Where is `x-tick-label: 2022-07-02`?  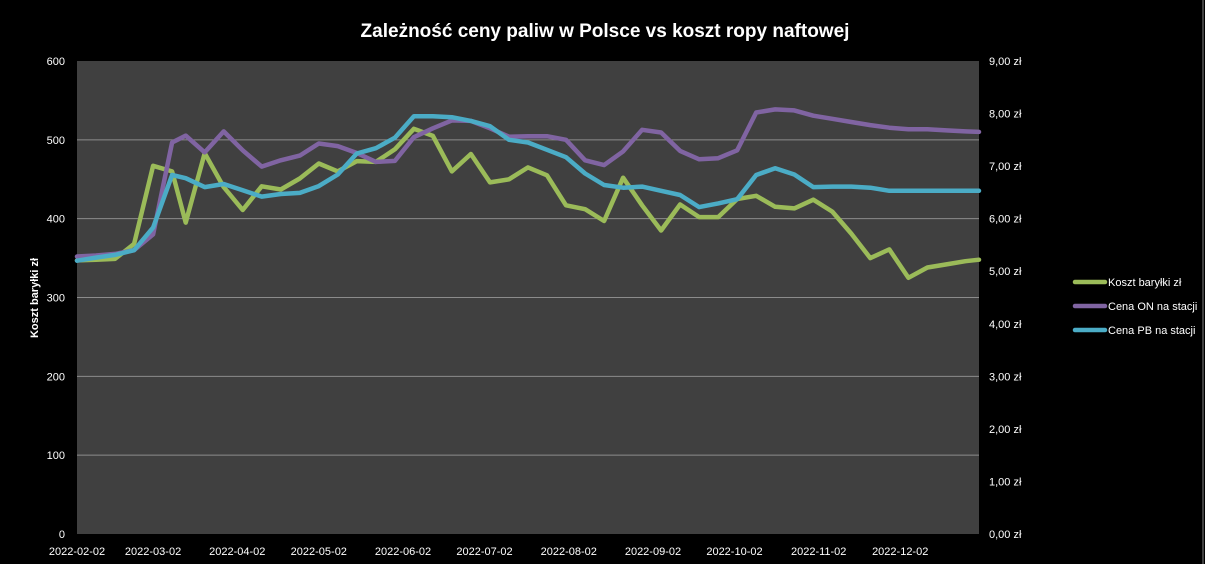 x-tick-label: 2022-07-02 is located at coordinates (484, 552).